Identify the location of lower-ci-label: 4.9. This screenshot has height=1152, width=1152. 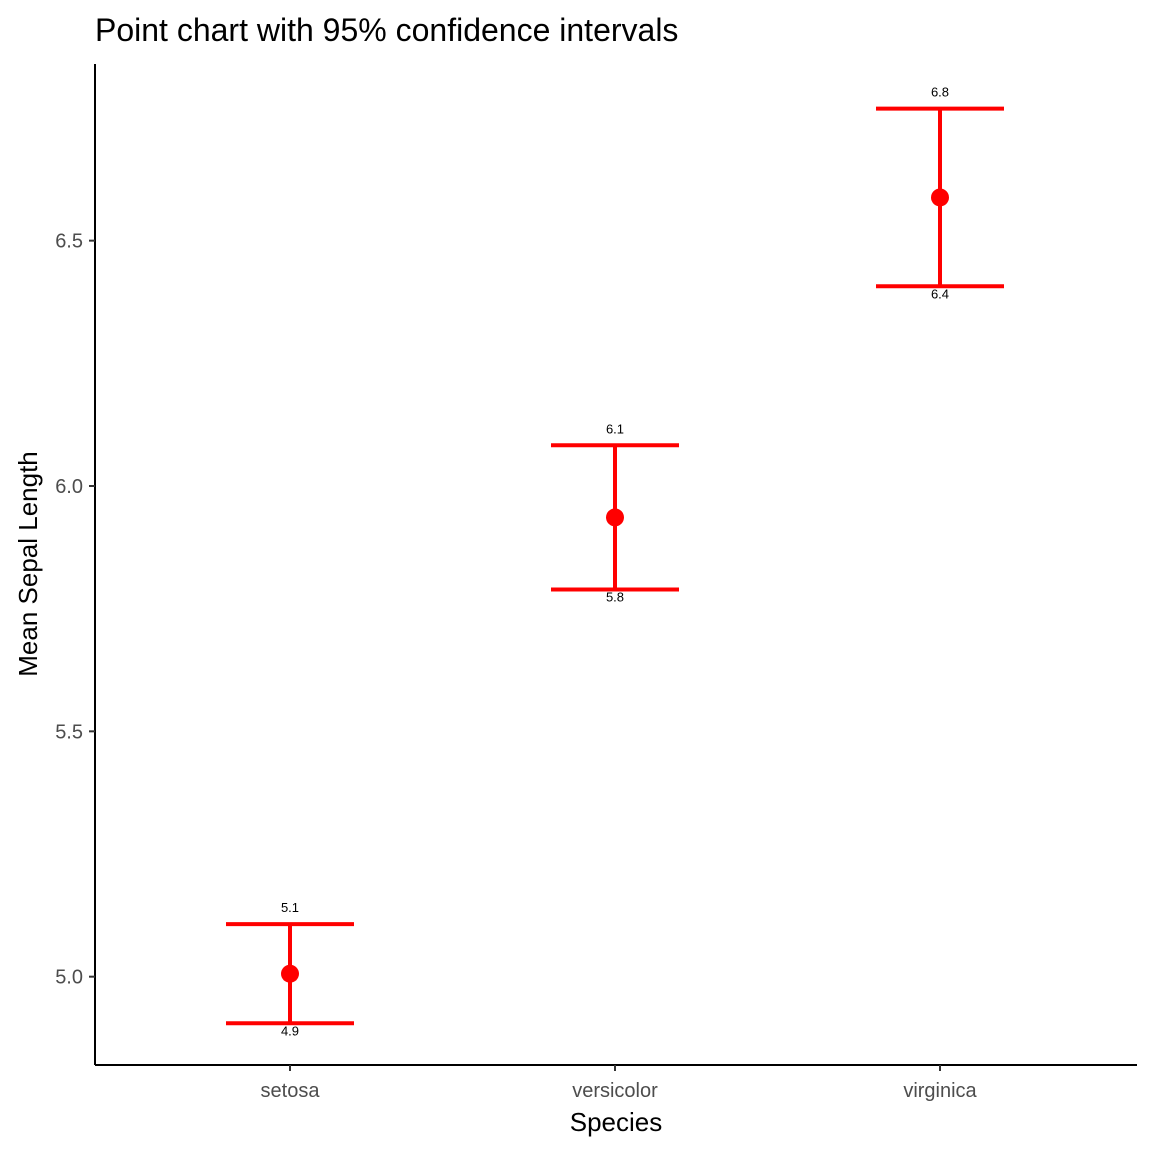
(290, 1030).